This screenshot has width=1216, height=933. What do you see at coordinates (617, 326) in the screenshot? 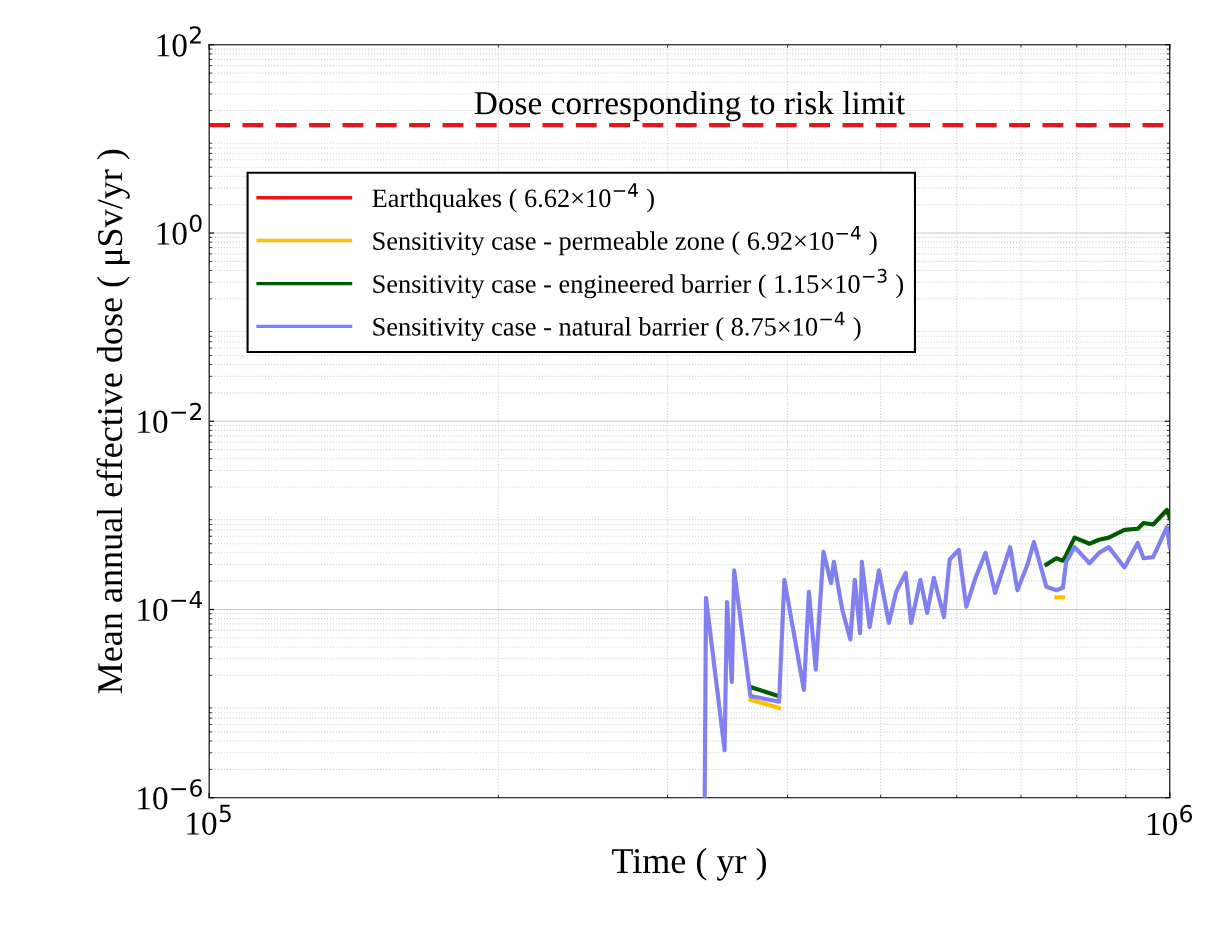
I see `legend-label: Sensitivity case - natural barrier ( 8.75×10$^{−4}$ )` at bounding box center [617, 326].